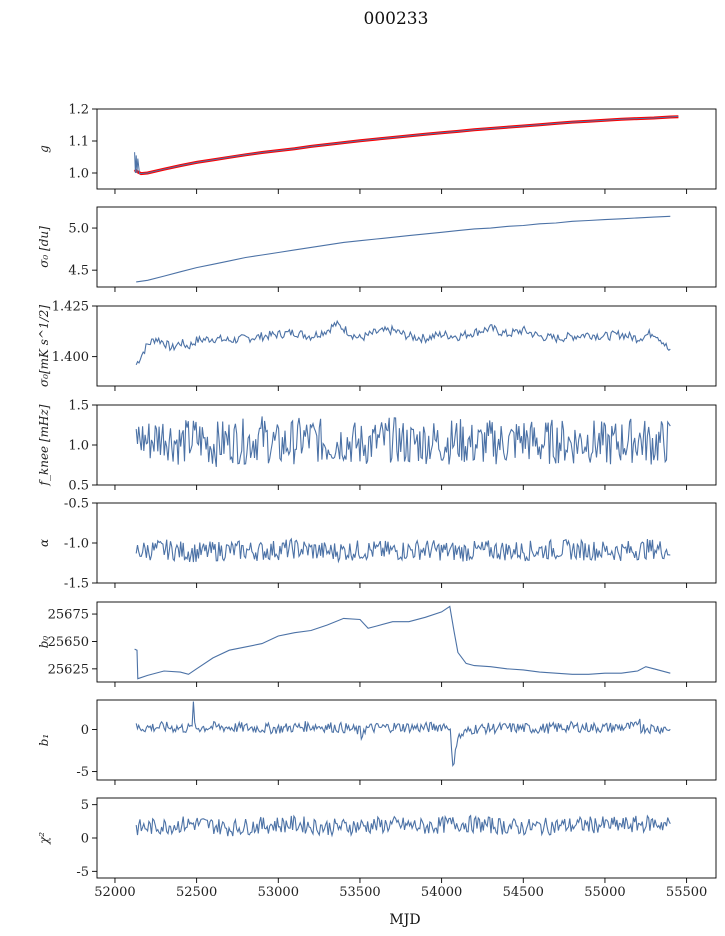 The image size is (725, 936). I want to click on y-tick-label: 25625, so click(68, 669).